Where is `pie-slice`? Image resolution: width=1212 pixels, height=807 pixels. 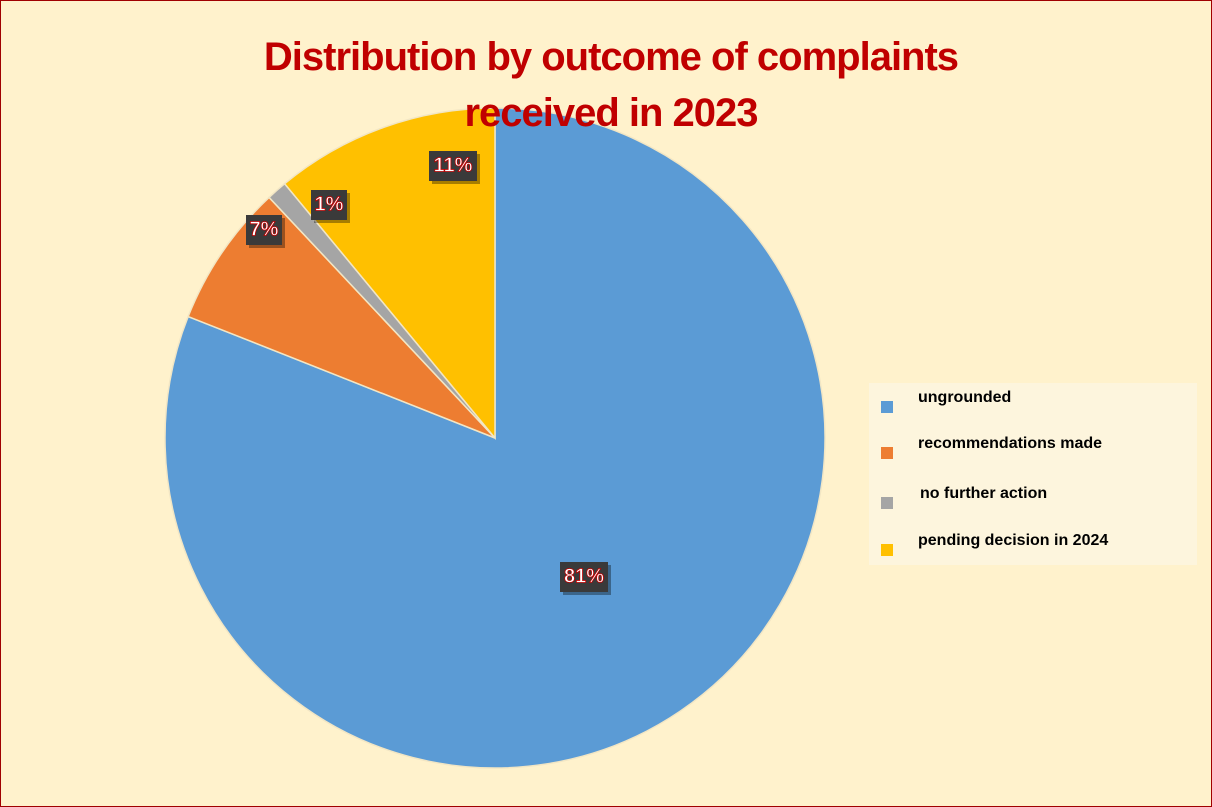 pie-slice is located at coordinates (341, 317).